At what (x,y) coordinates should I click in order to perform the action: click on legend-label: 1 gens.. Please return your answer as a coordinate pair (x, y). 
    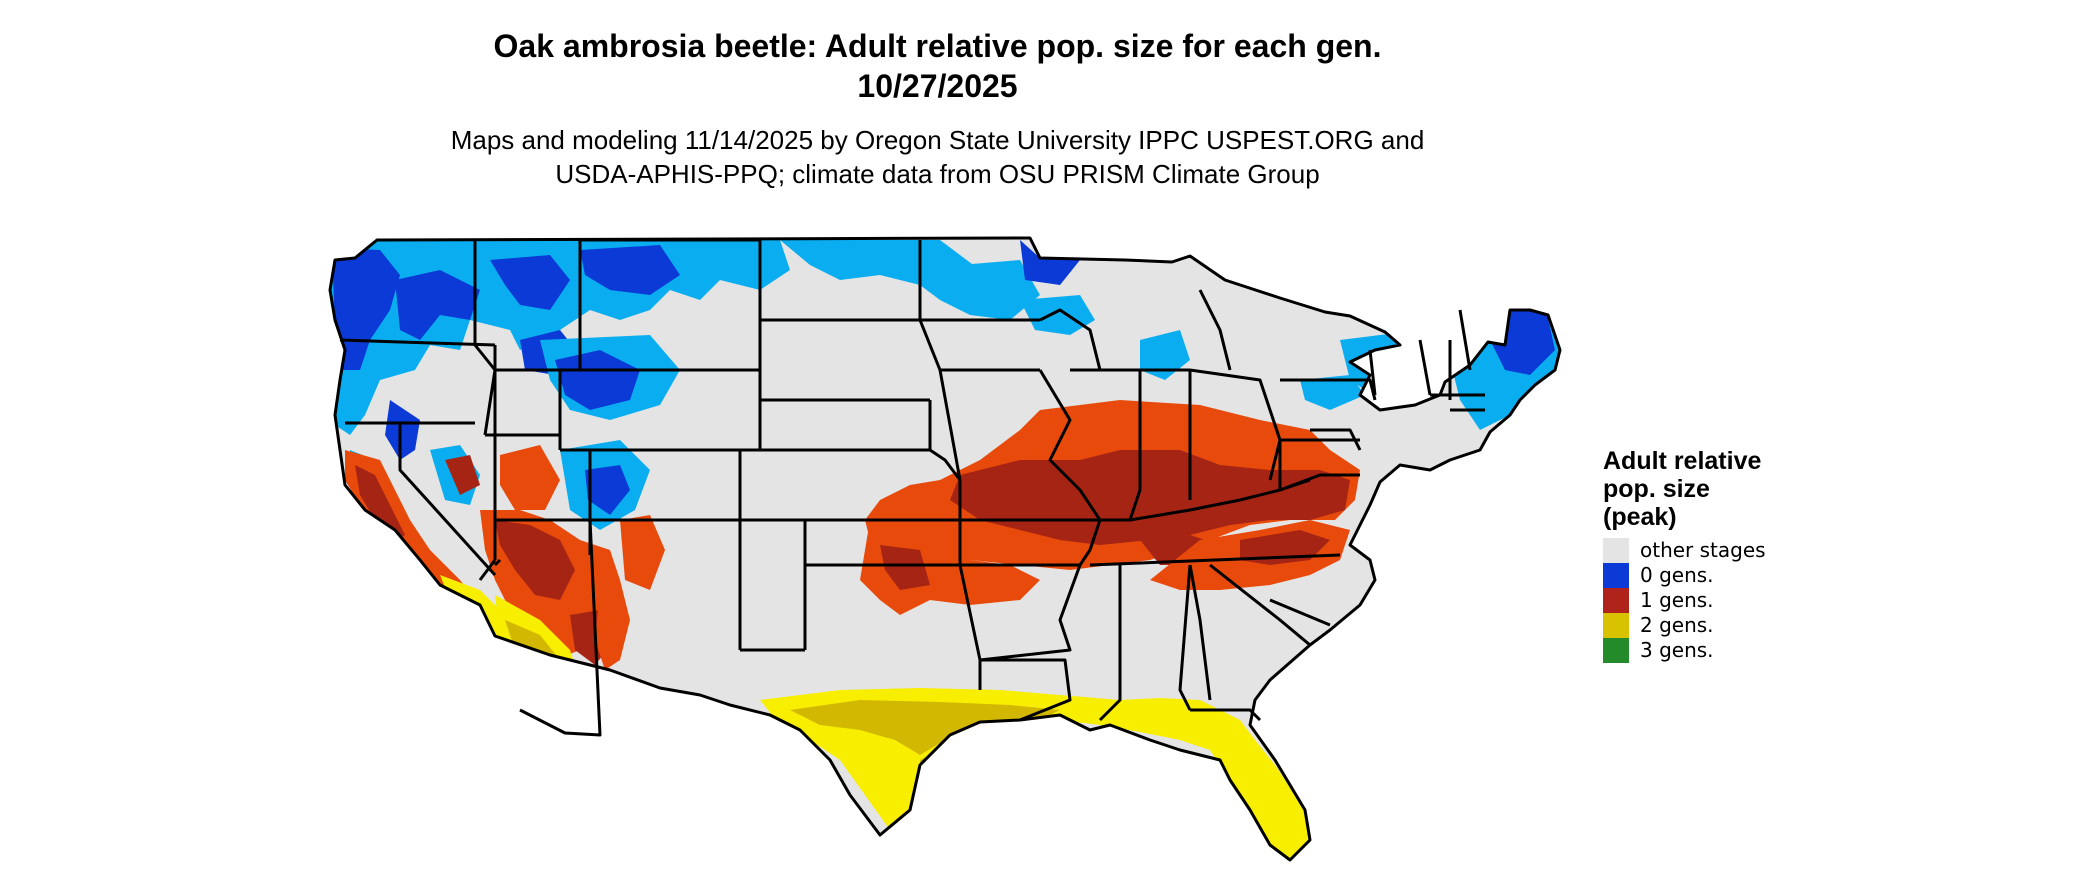
    Looking at the image, I should click on (1677, 600).